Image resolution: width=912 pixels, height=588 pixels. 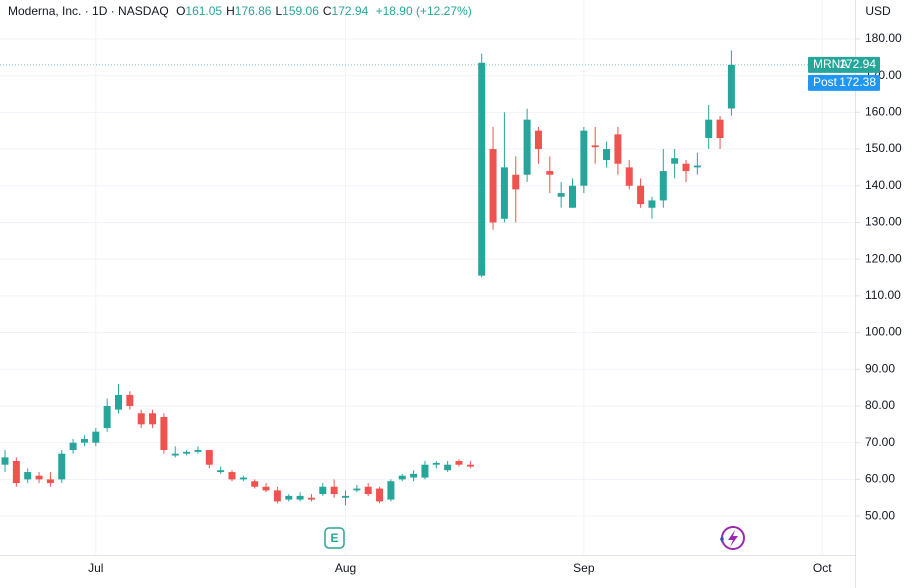 I want to click on ohlc-value: 161.05, so click(x=204, y=11).